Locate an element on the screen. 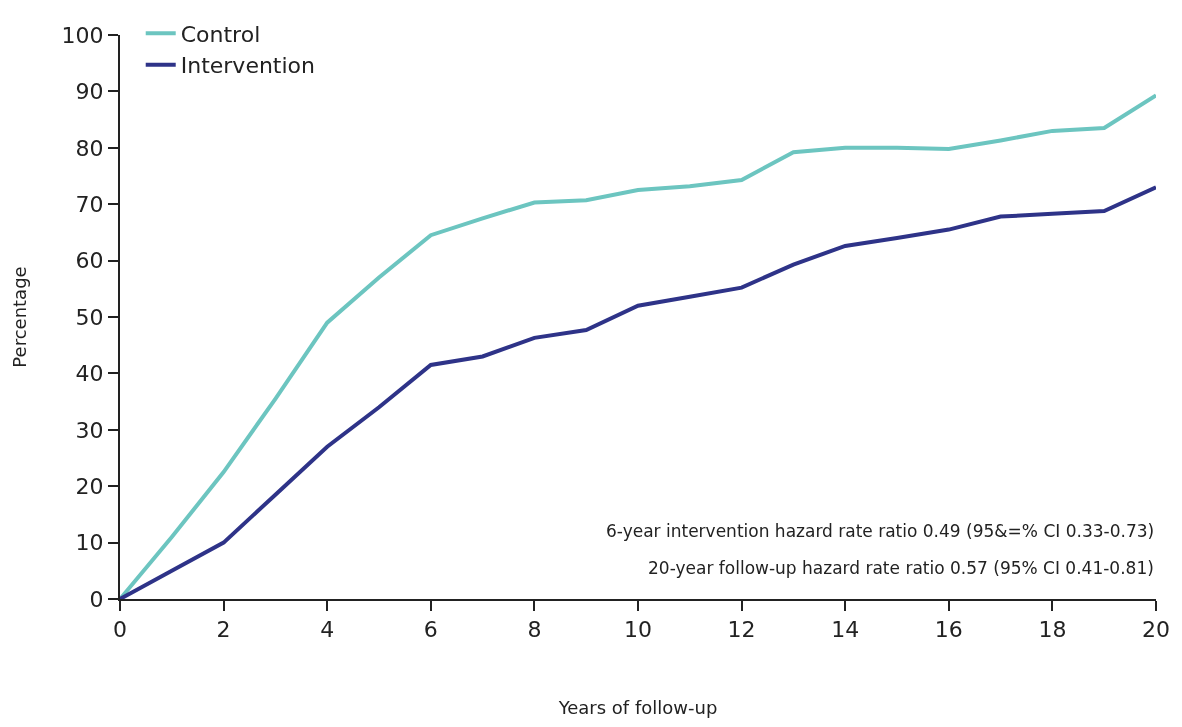 This screenshot has width=1182, height=727. x-tick-label: 4 is located at coordinates (327, 630).